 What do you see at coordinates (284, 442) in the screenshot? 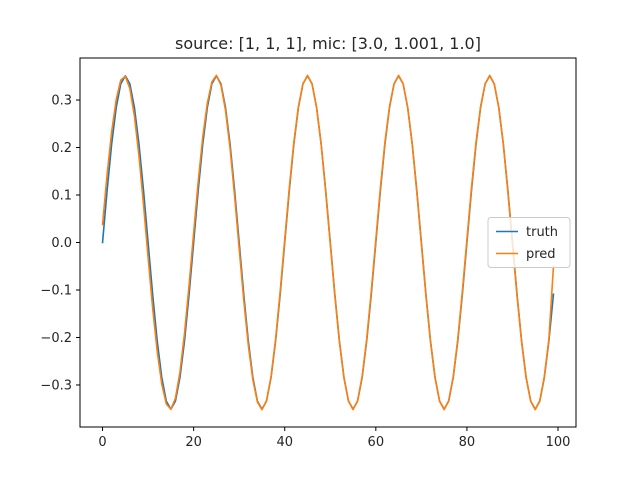
I see `x-tick-label: 40` at bounding box center [284, 442].